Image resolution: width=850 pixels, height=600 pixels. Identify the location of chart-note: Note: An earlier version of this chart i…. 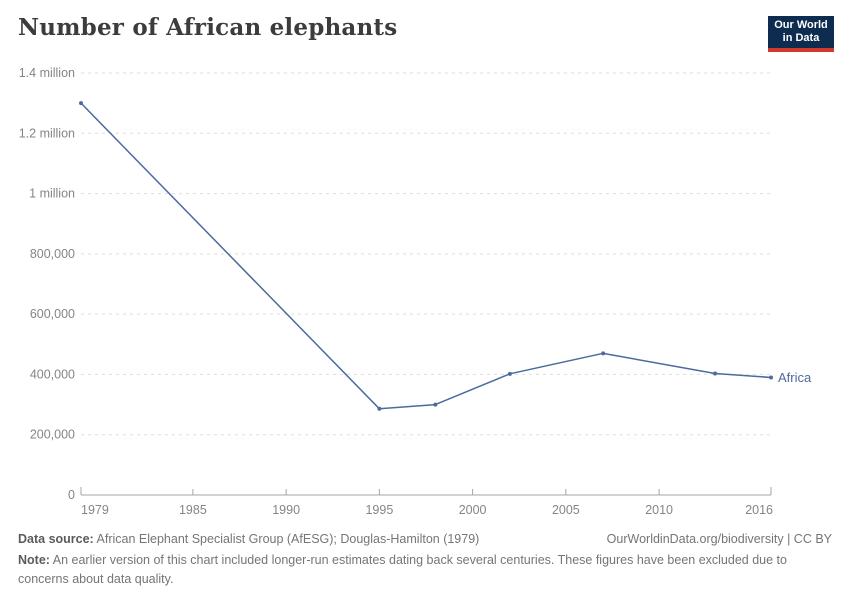
(424, 570).